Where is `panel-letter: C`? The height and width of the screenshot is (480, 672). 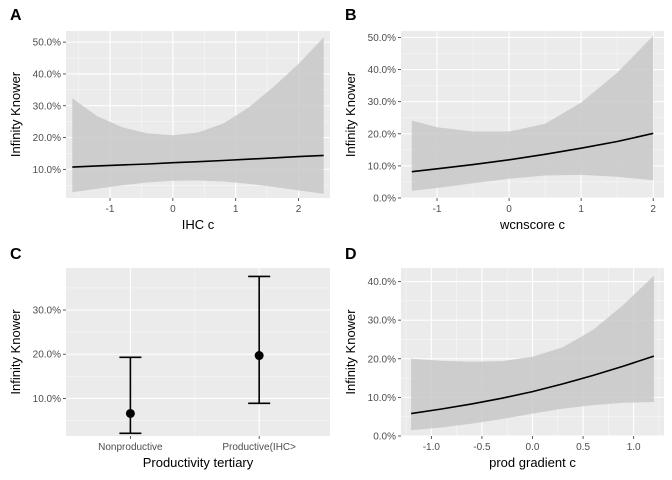
panel-letter: C is located at coordinates (16, 254).